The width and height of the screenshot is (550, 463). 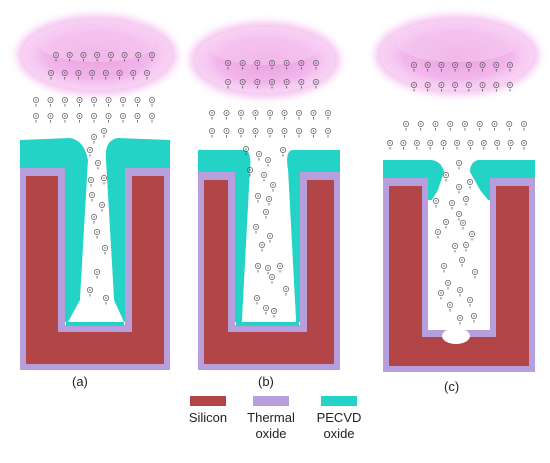 What do you see at coordinates (271, 425) in the screenshot?
I see `legend-label-thermal-oxide: Thermal oxide` at bounding box center [271, 425].